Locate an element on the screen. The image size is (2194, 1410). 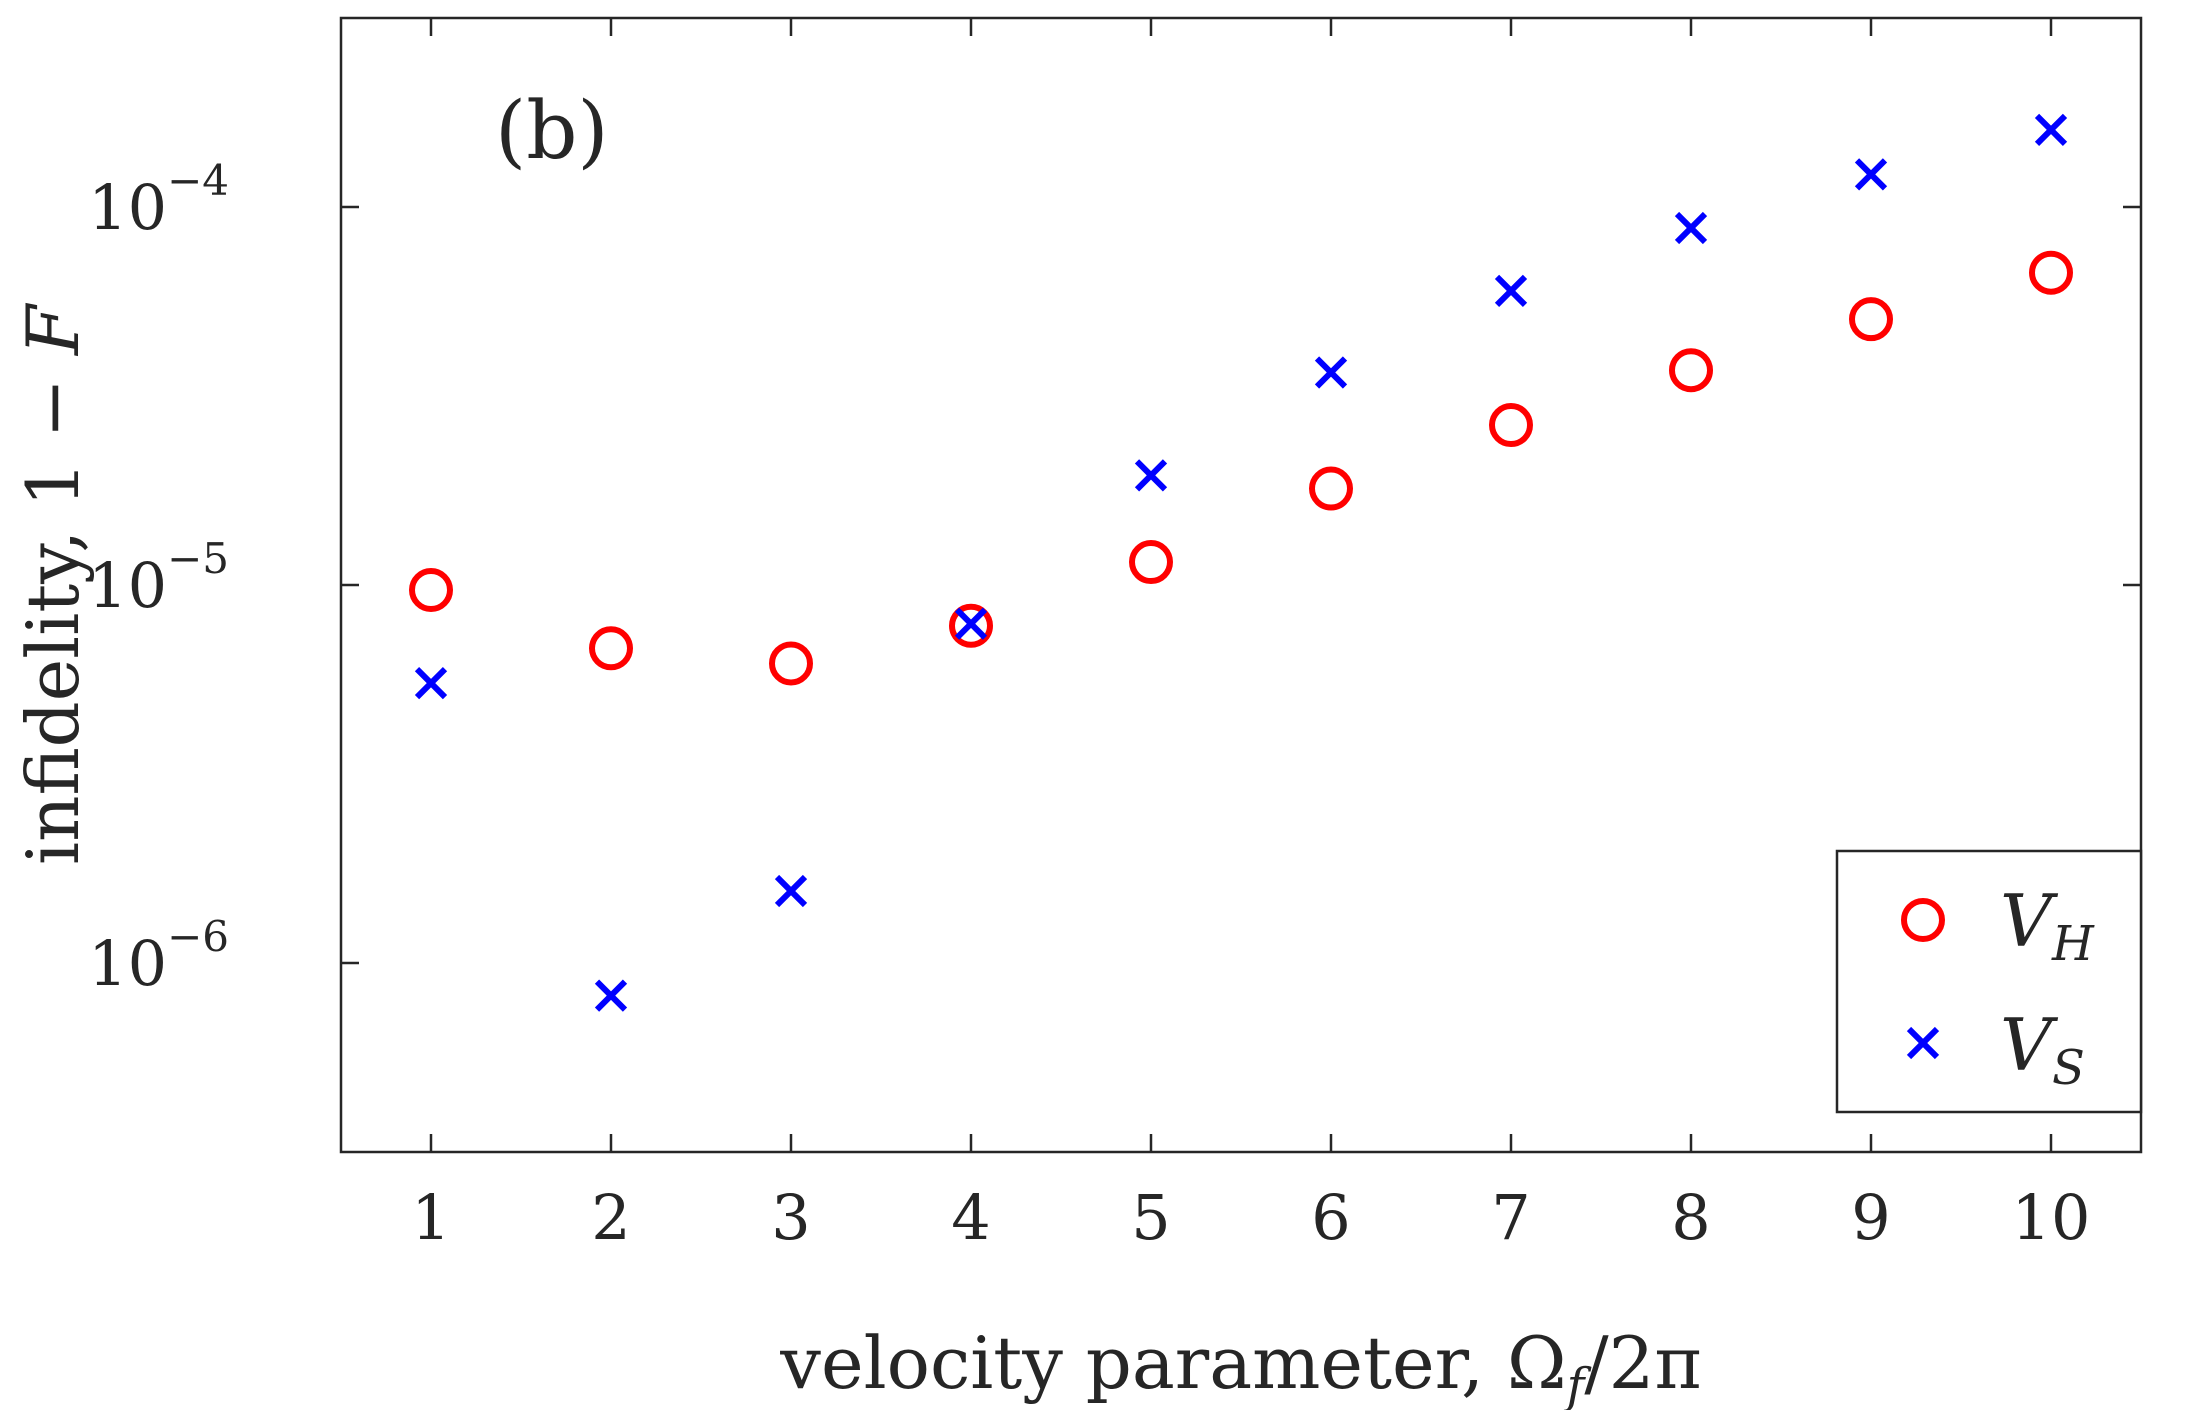
legend-marker-vh is located at coordinates (1923, 920).